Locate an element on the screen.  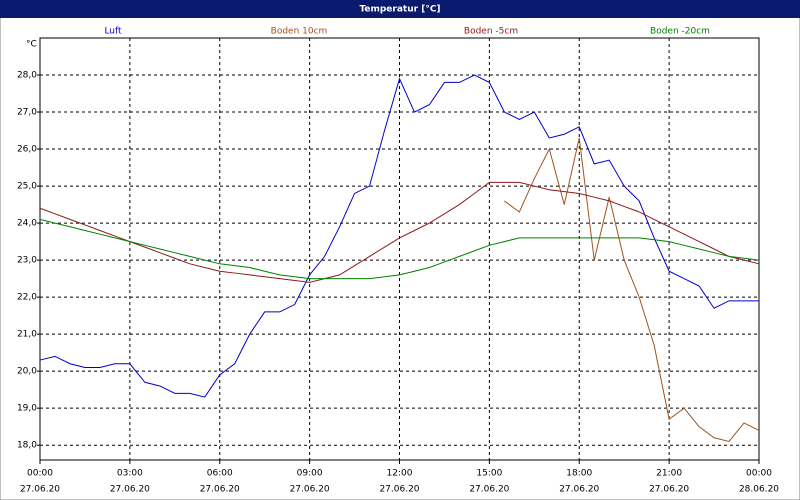
x-tick-label: 18:00 is located at coordinates (579, 474).